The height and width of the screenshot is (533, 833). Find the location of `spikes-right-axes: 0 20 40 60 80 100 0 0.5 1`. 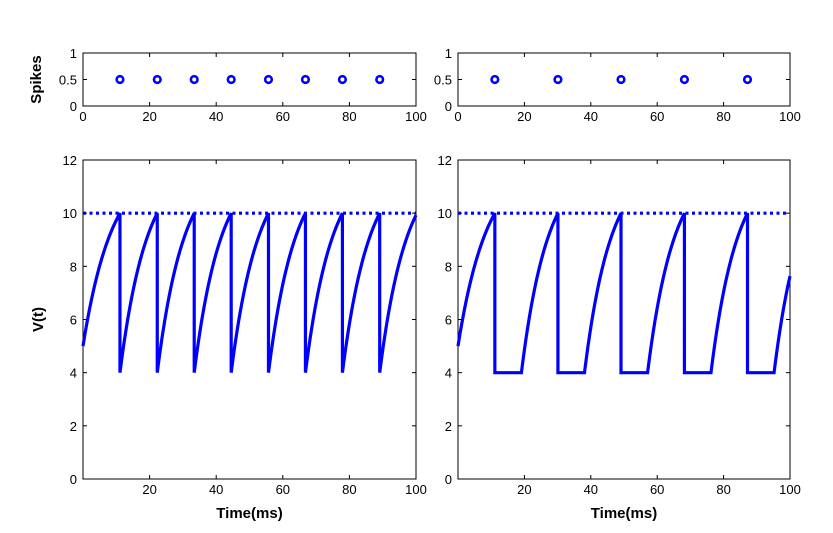

spikes-right-axes: 0 20 40 60 80 100 0 0.5 1 is located at coordinates (617, 85).